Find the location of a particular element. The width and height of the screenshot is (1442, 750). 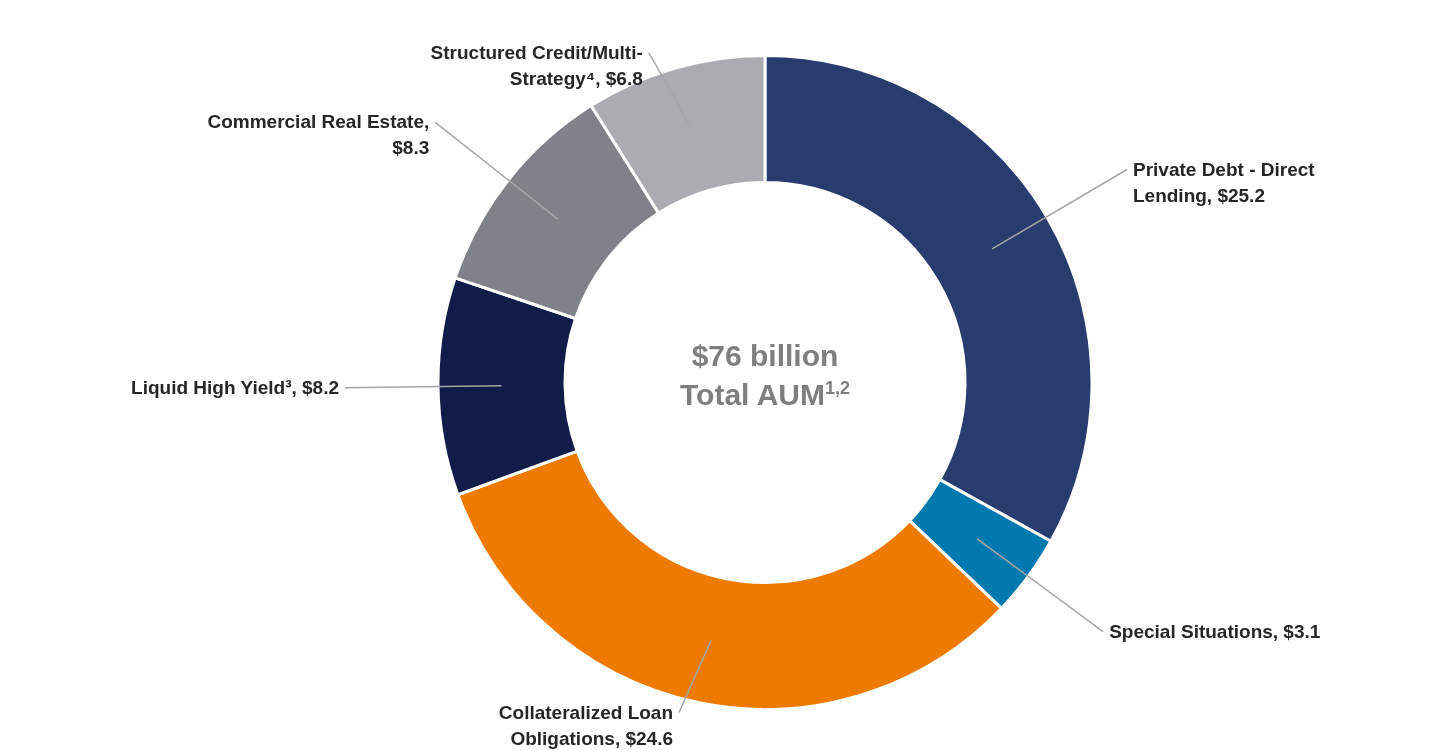

slice-label: Structured Credit/Multi-Strategy⁴, $6.8 is located at coordinates (536, 65).